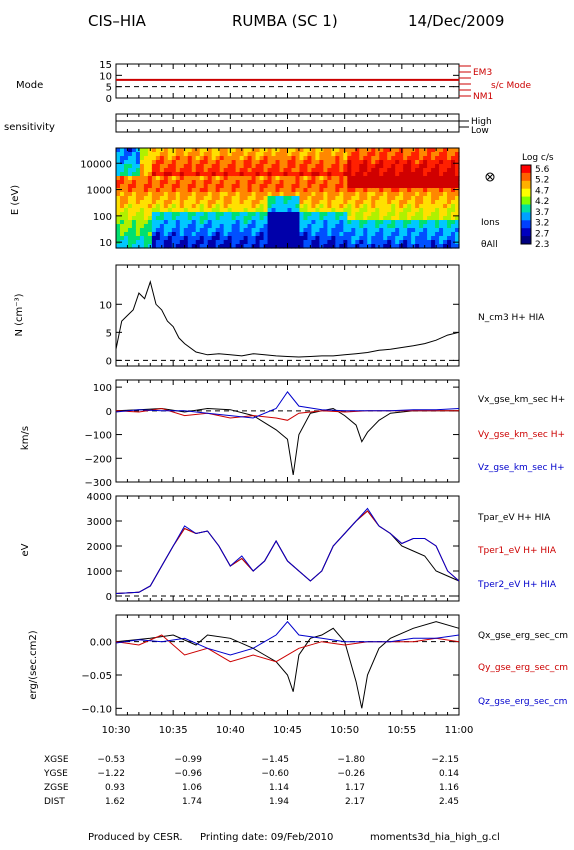  I want to click on heat-flux-ytick-label: −0.05, so click(96, 676).